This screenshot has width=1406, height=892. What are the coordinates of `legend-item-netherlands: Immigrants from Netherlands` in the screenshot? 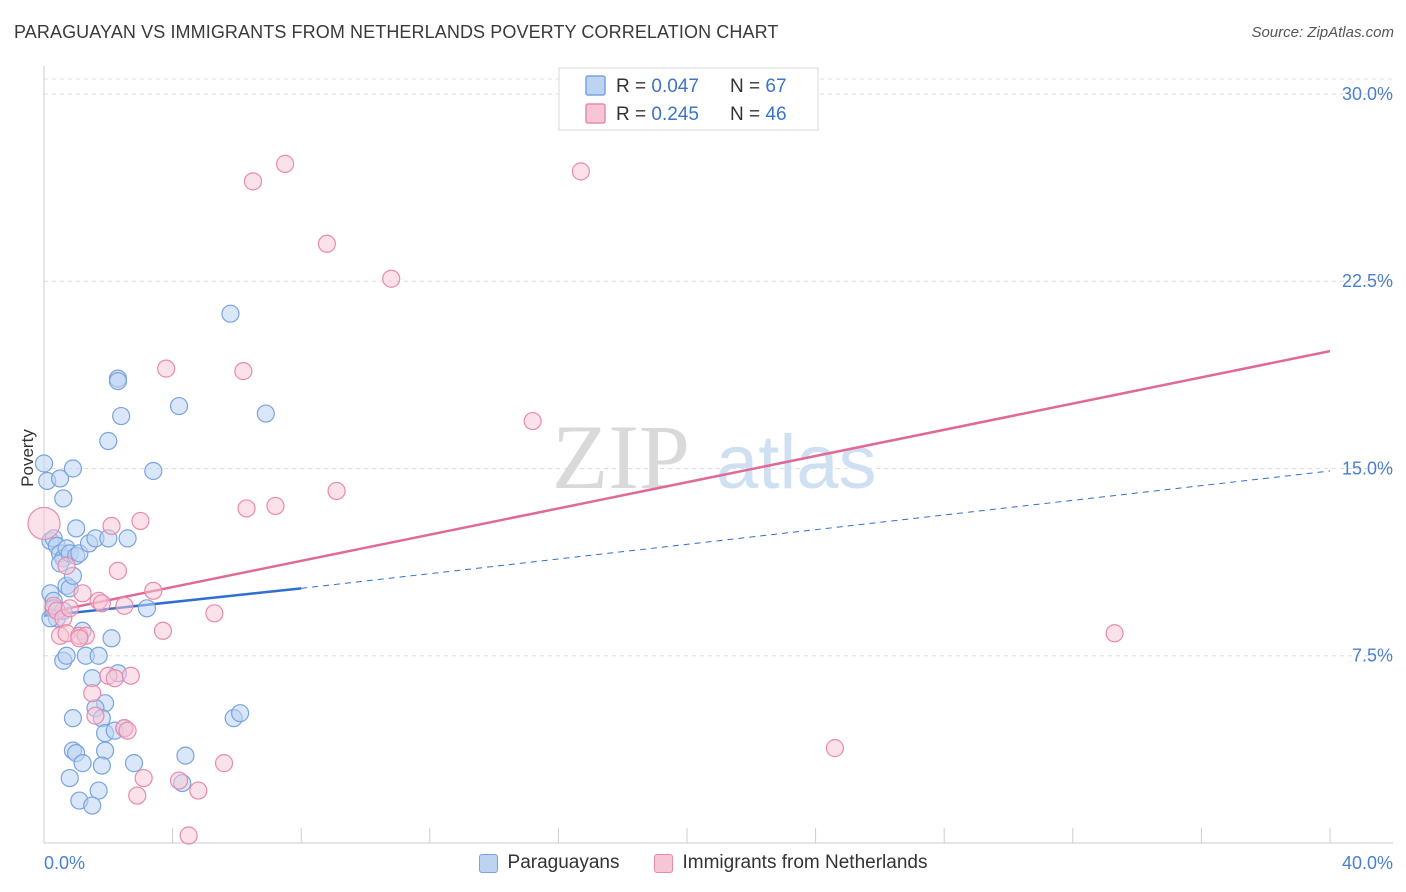 It's located at (790, 863).